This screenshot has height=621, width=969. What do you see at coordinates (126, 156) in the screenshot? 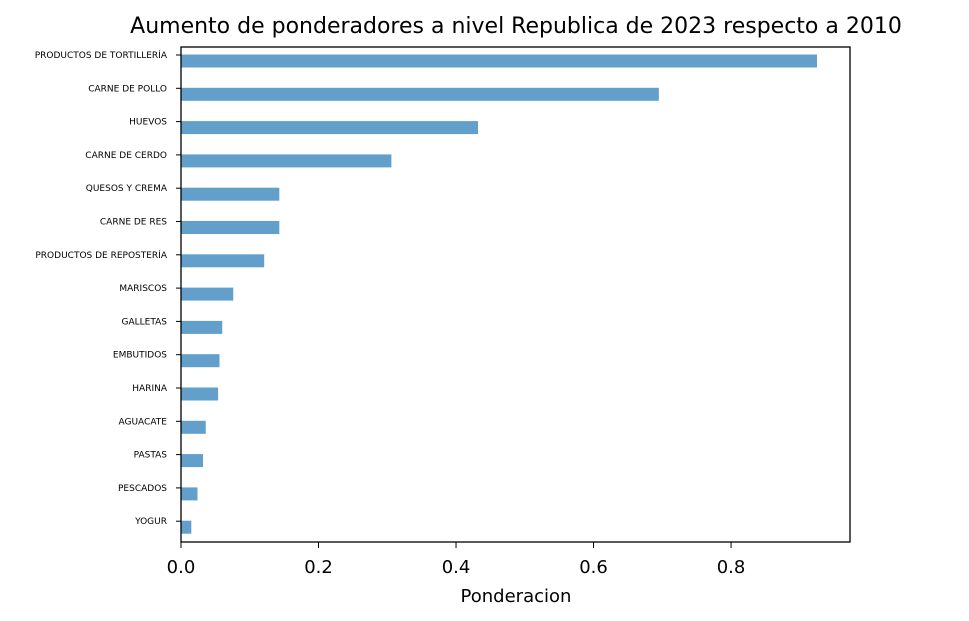
I see `y-tick-label-3: CARNE DE CERDO` at bounding box center [126, 156].